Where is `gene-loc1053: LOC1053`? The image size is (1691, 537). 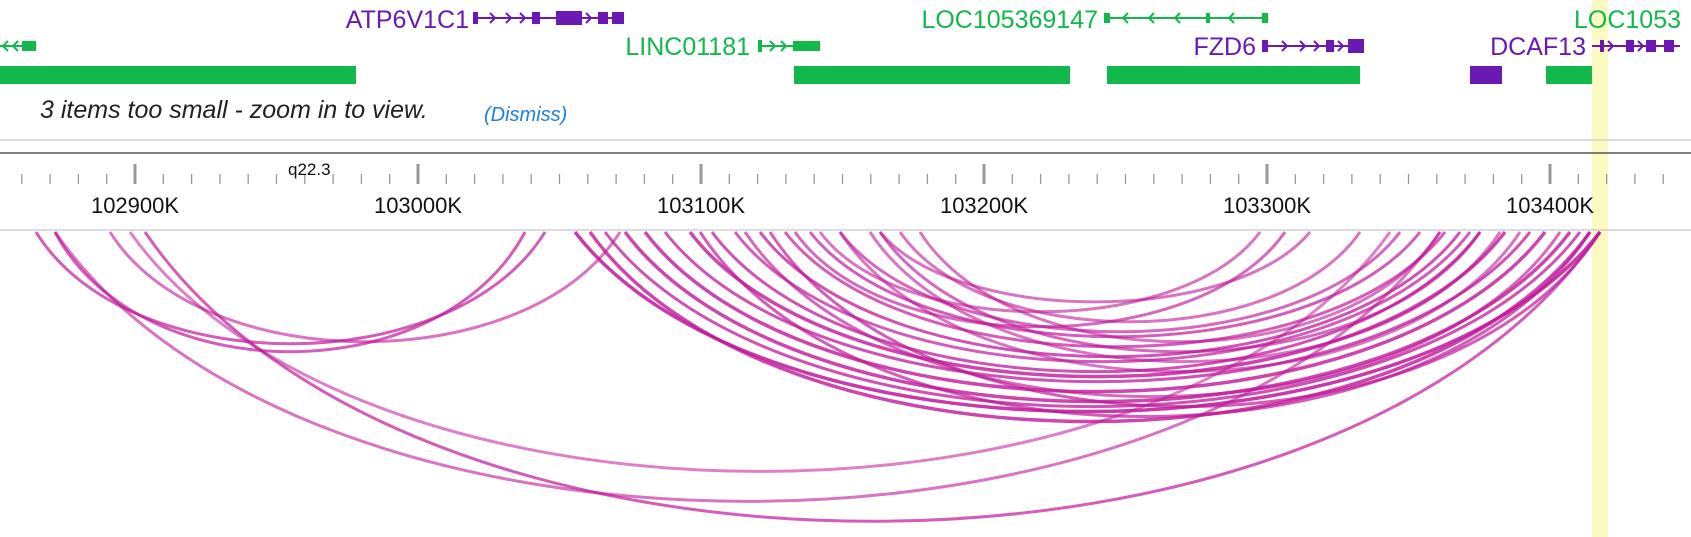
gene-loc1053: LOC1053 is located at coordinates (1627, 20).